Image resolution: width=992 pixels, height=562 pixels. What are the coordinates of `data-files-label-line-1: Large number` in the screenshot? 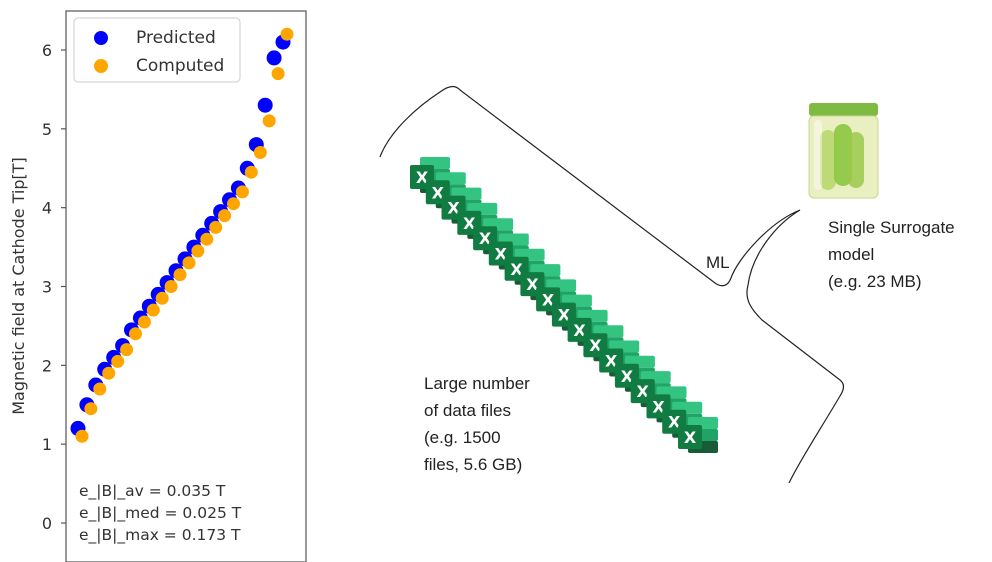 It's located at (477, 383).